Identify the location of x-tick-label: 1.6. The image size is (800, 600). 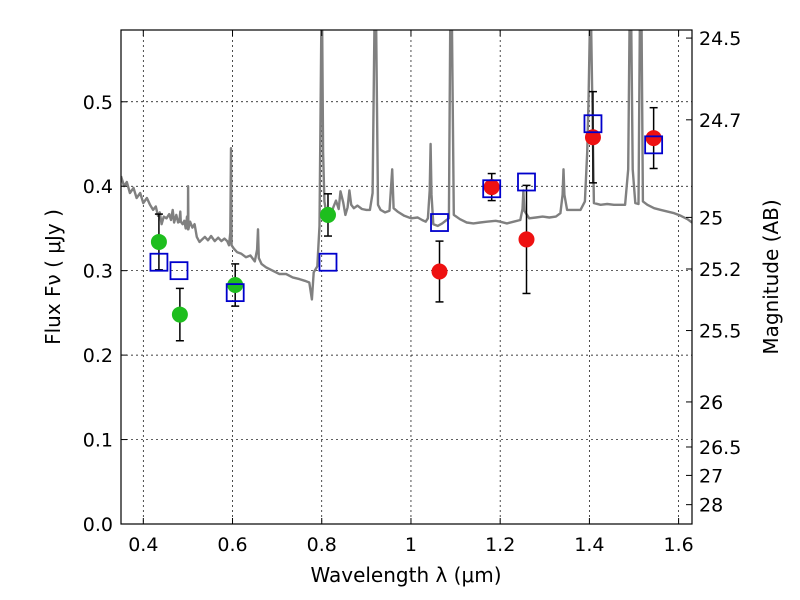
(679, 545).